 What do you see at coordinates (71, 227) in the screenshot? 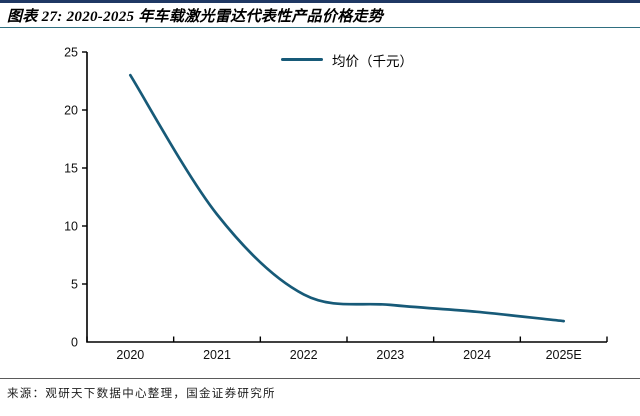
I see `svg-text: 10` at bounding box center [71, 227].